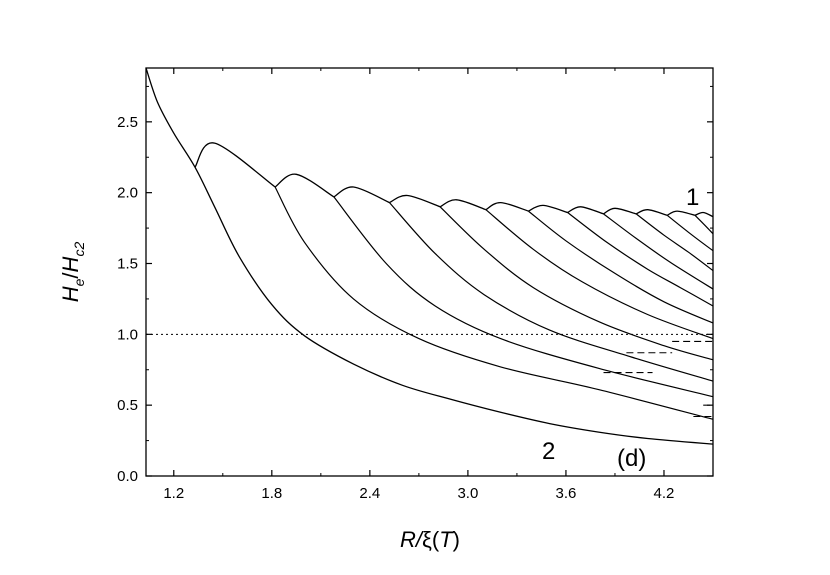 The image size is (830, 575). What do you see at coordinates (369, 493) in the screenshot?
I see `x-tick-label: 2.4` at bounding box center [369, 493].